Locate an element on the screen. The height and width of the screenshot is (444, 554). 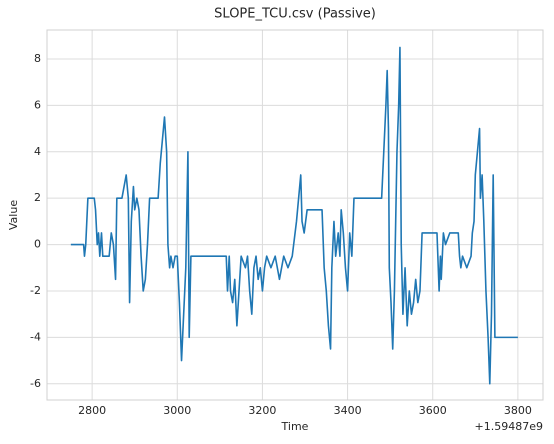
x-tick-label: 3400 is located at coordinates (348, 410).